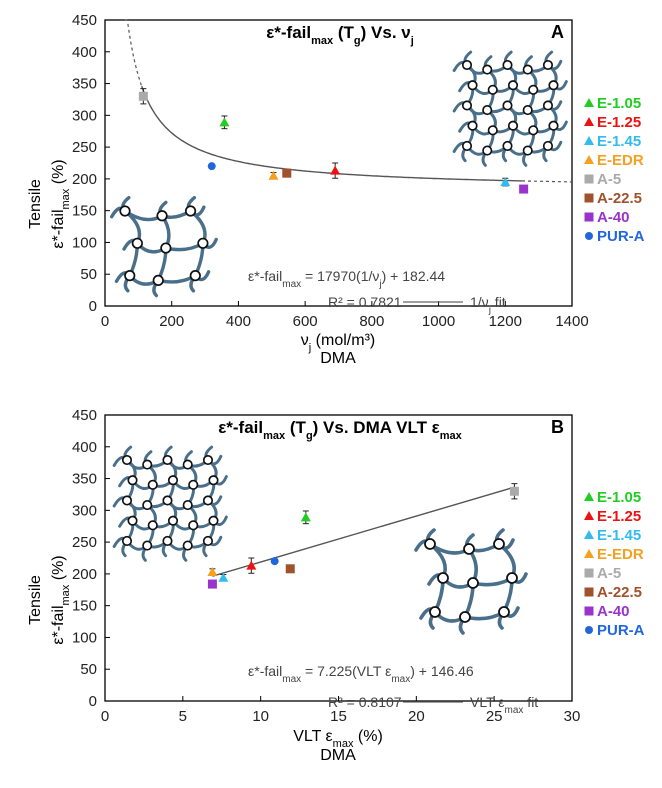 This screenshot has width=662, height=788. I want to click on data-point-e-1.05, so click(224, 122).